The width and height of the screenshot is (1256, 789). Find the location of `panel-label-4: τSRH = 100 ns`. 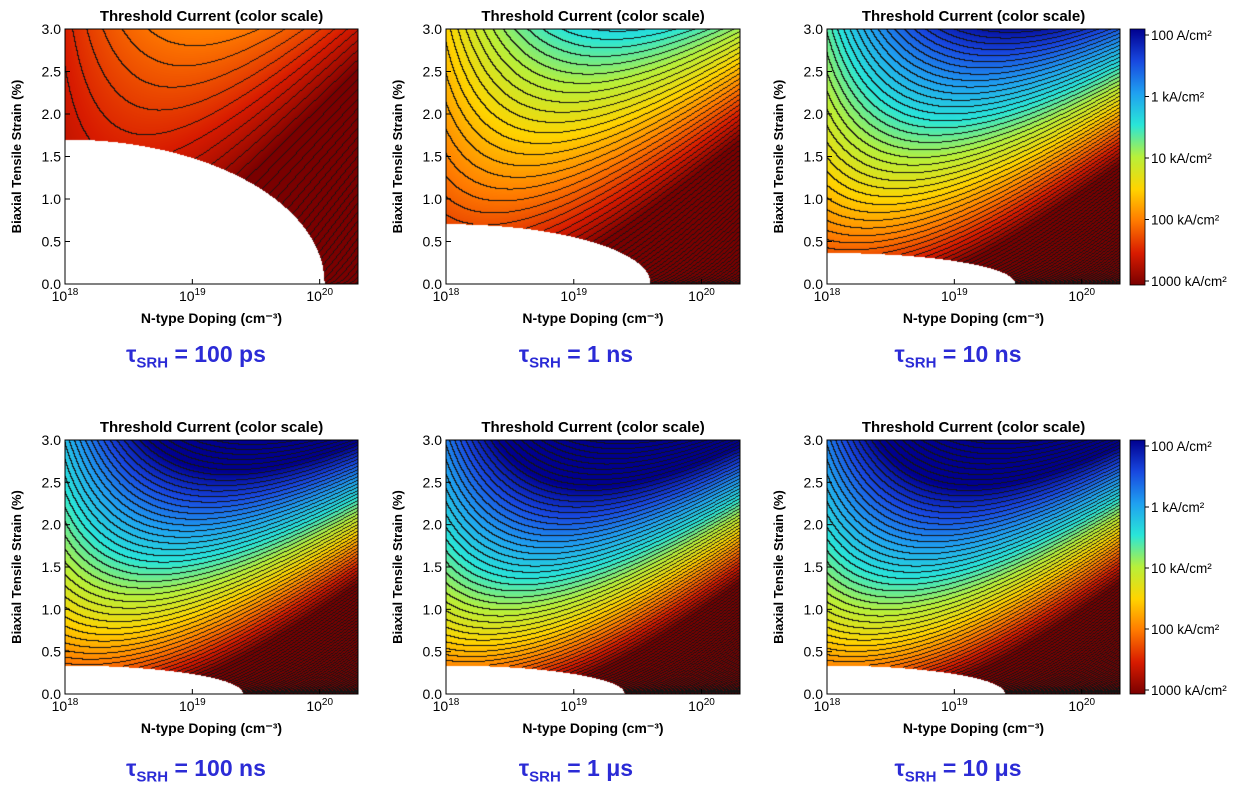

panel-label-4: τSRH = 100 ns is located at coordinates (196, 770).